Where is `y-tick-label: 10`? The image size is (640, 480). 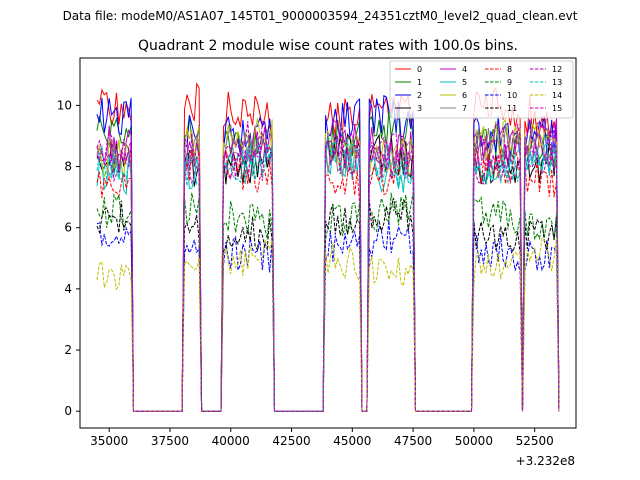 y-tick-label: 10 is located at coordinates (64, 105).